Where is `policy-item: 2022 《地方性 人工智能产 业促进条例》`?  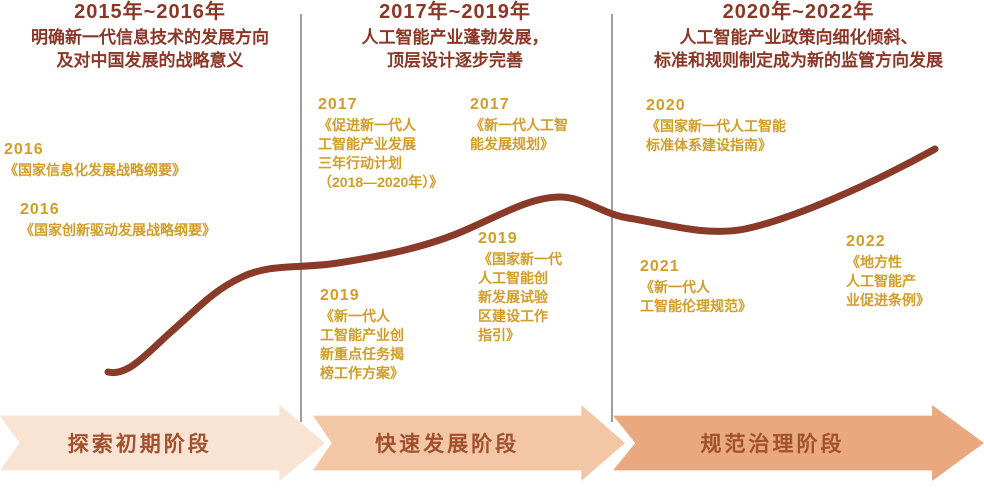
policy-item: 2022 《地方性 人工智能产 业促进条例》 is located at coordinates (903, 271).